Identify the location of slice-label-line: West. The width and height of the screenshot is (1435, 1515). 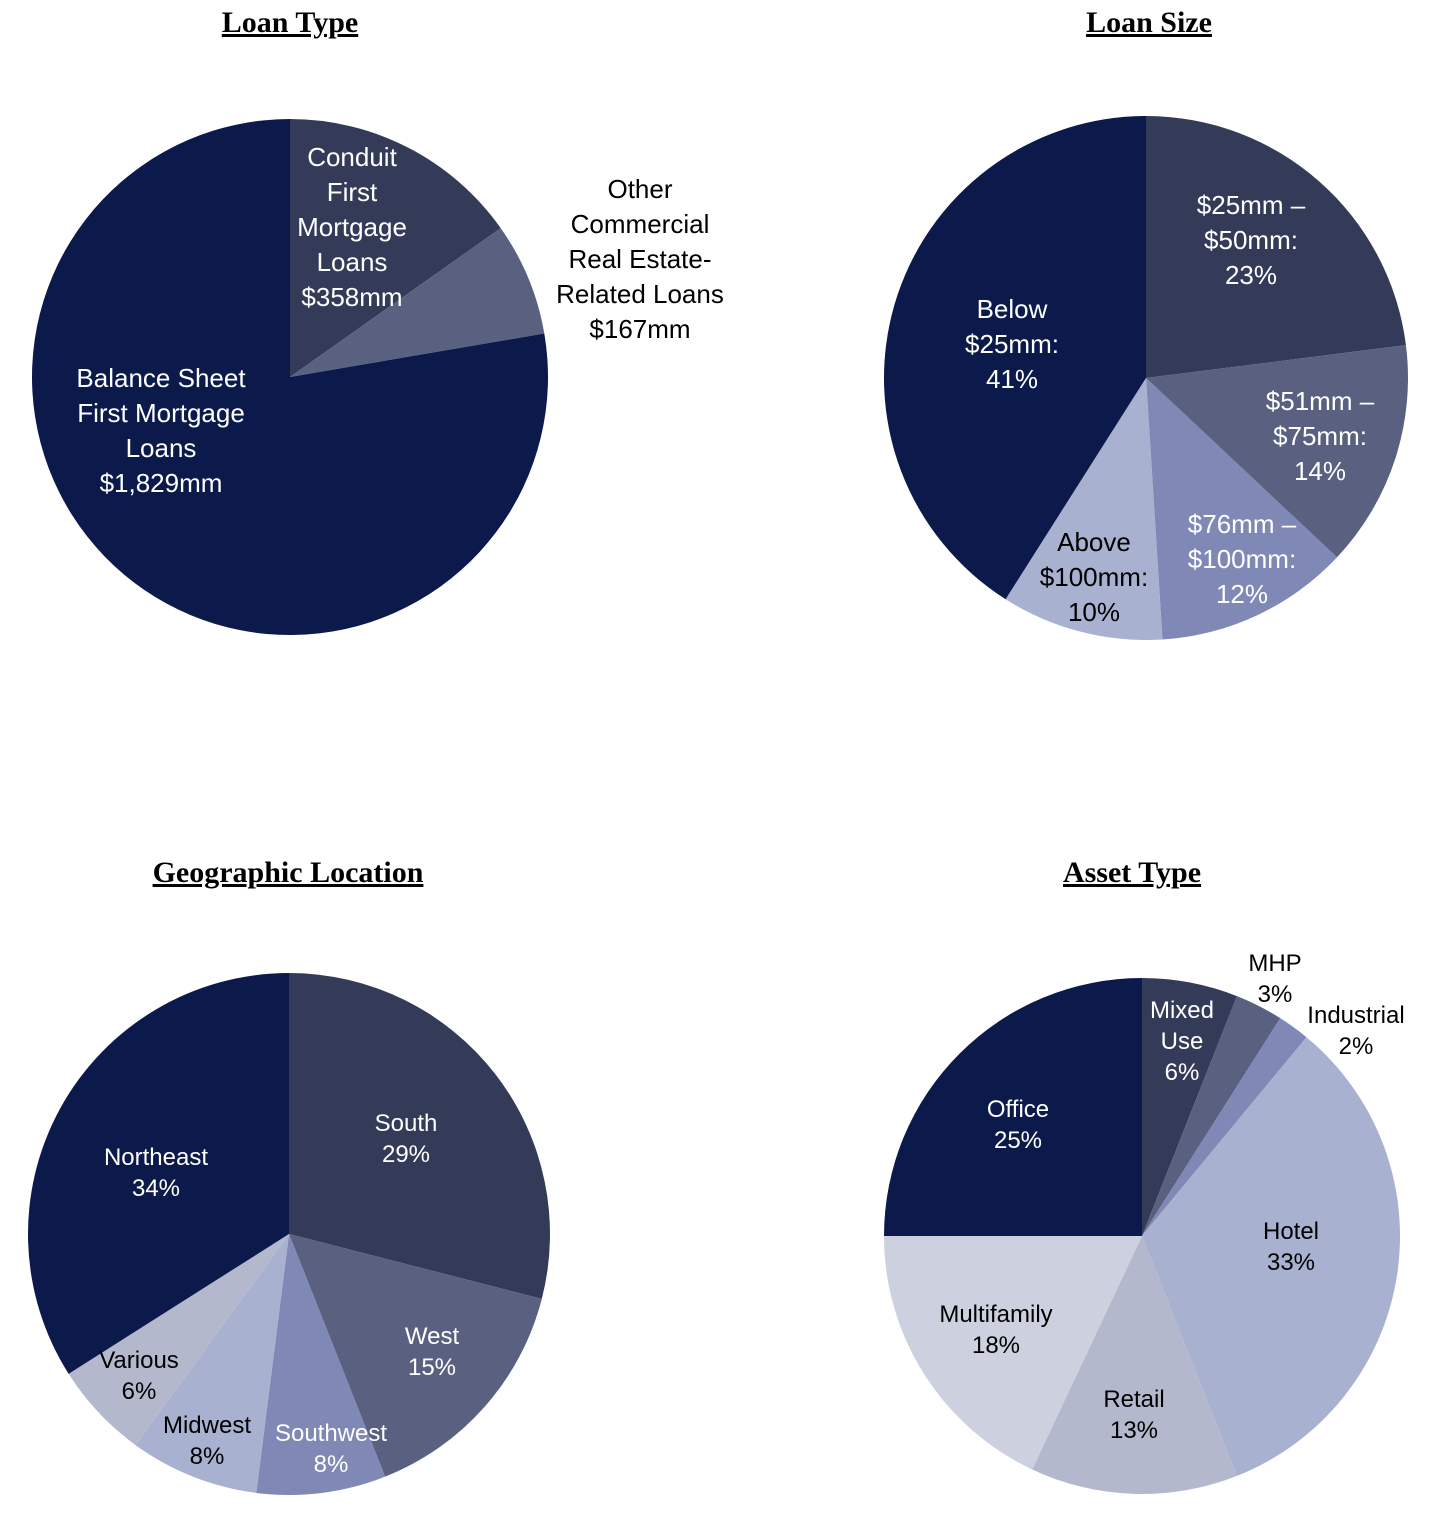
(432, 1336).